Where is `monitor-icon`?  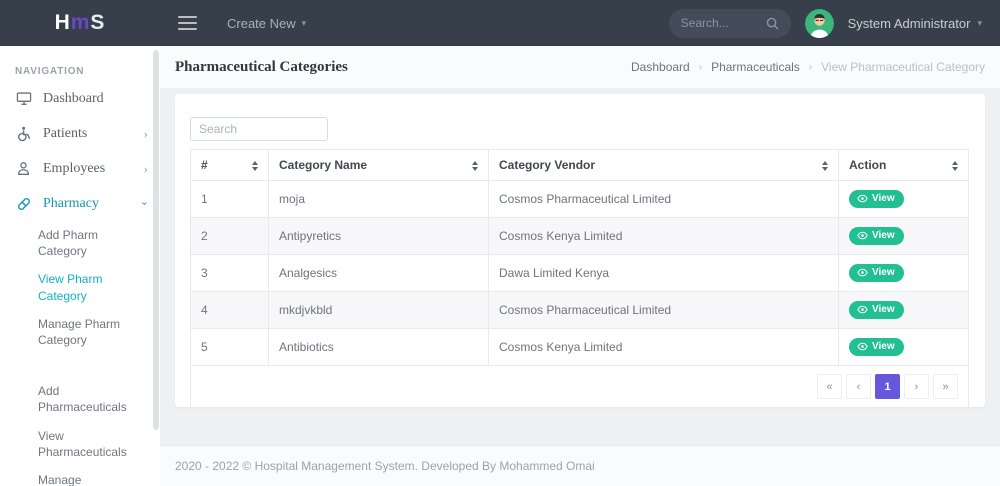 monitor-icon is located at coordinates (23, 98).